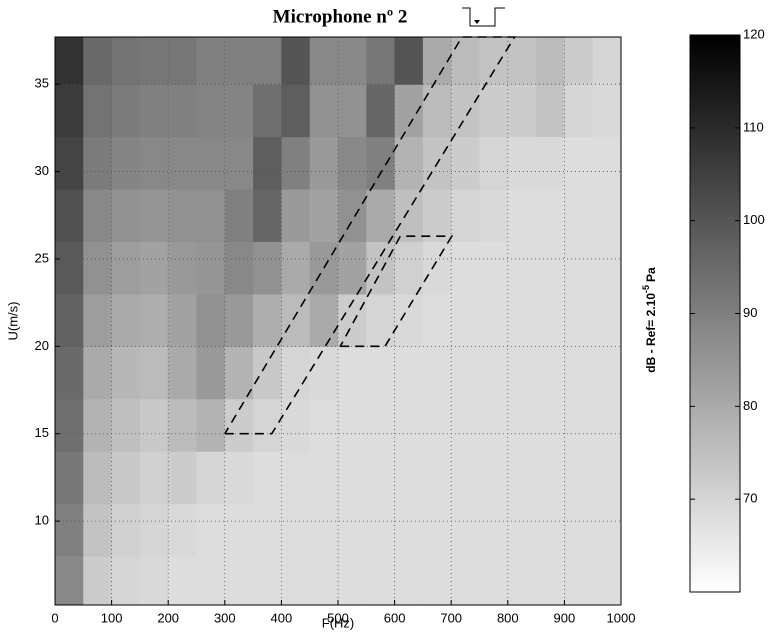 The height and width of the screenshot is (642, 775). What do you see at coordinates (508, 617) in the screenshot?
I see `x-tick-label: 800` at bounding box center [508, 617].